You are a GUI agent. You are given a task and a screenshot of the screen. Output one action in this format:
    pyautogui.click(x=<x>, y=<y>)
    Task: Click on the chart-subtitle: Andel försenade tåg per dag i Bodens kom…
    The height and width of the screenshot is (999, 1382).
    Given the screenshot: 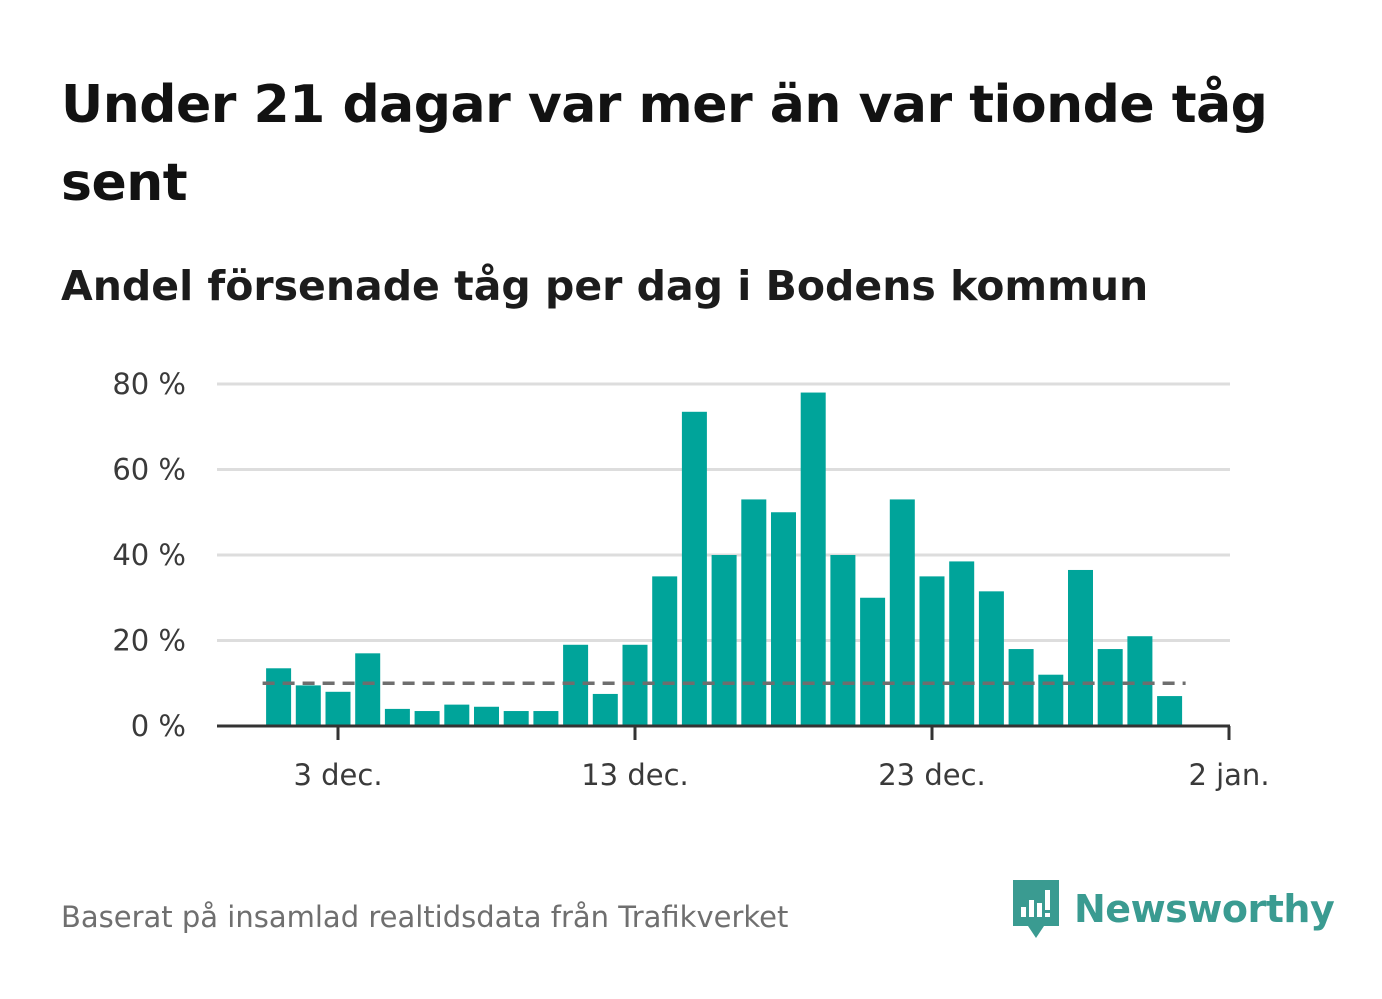 What is the action you would take?
    pyautogui.click(x=605, y=286)
    